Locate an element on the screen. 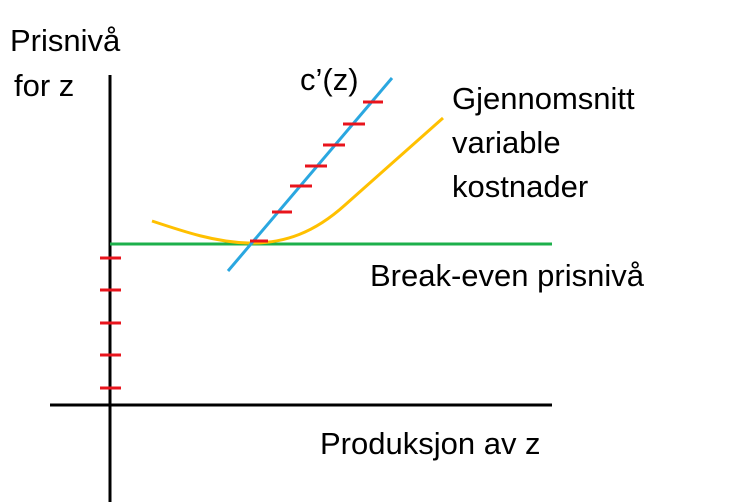 The image size is (731, 502). marginal-cost-line is located at coordinates (310, 174).